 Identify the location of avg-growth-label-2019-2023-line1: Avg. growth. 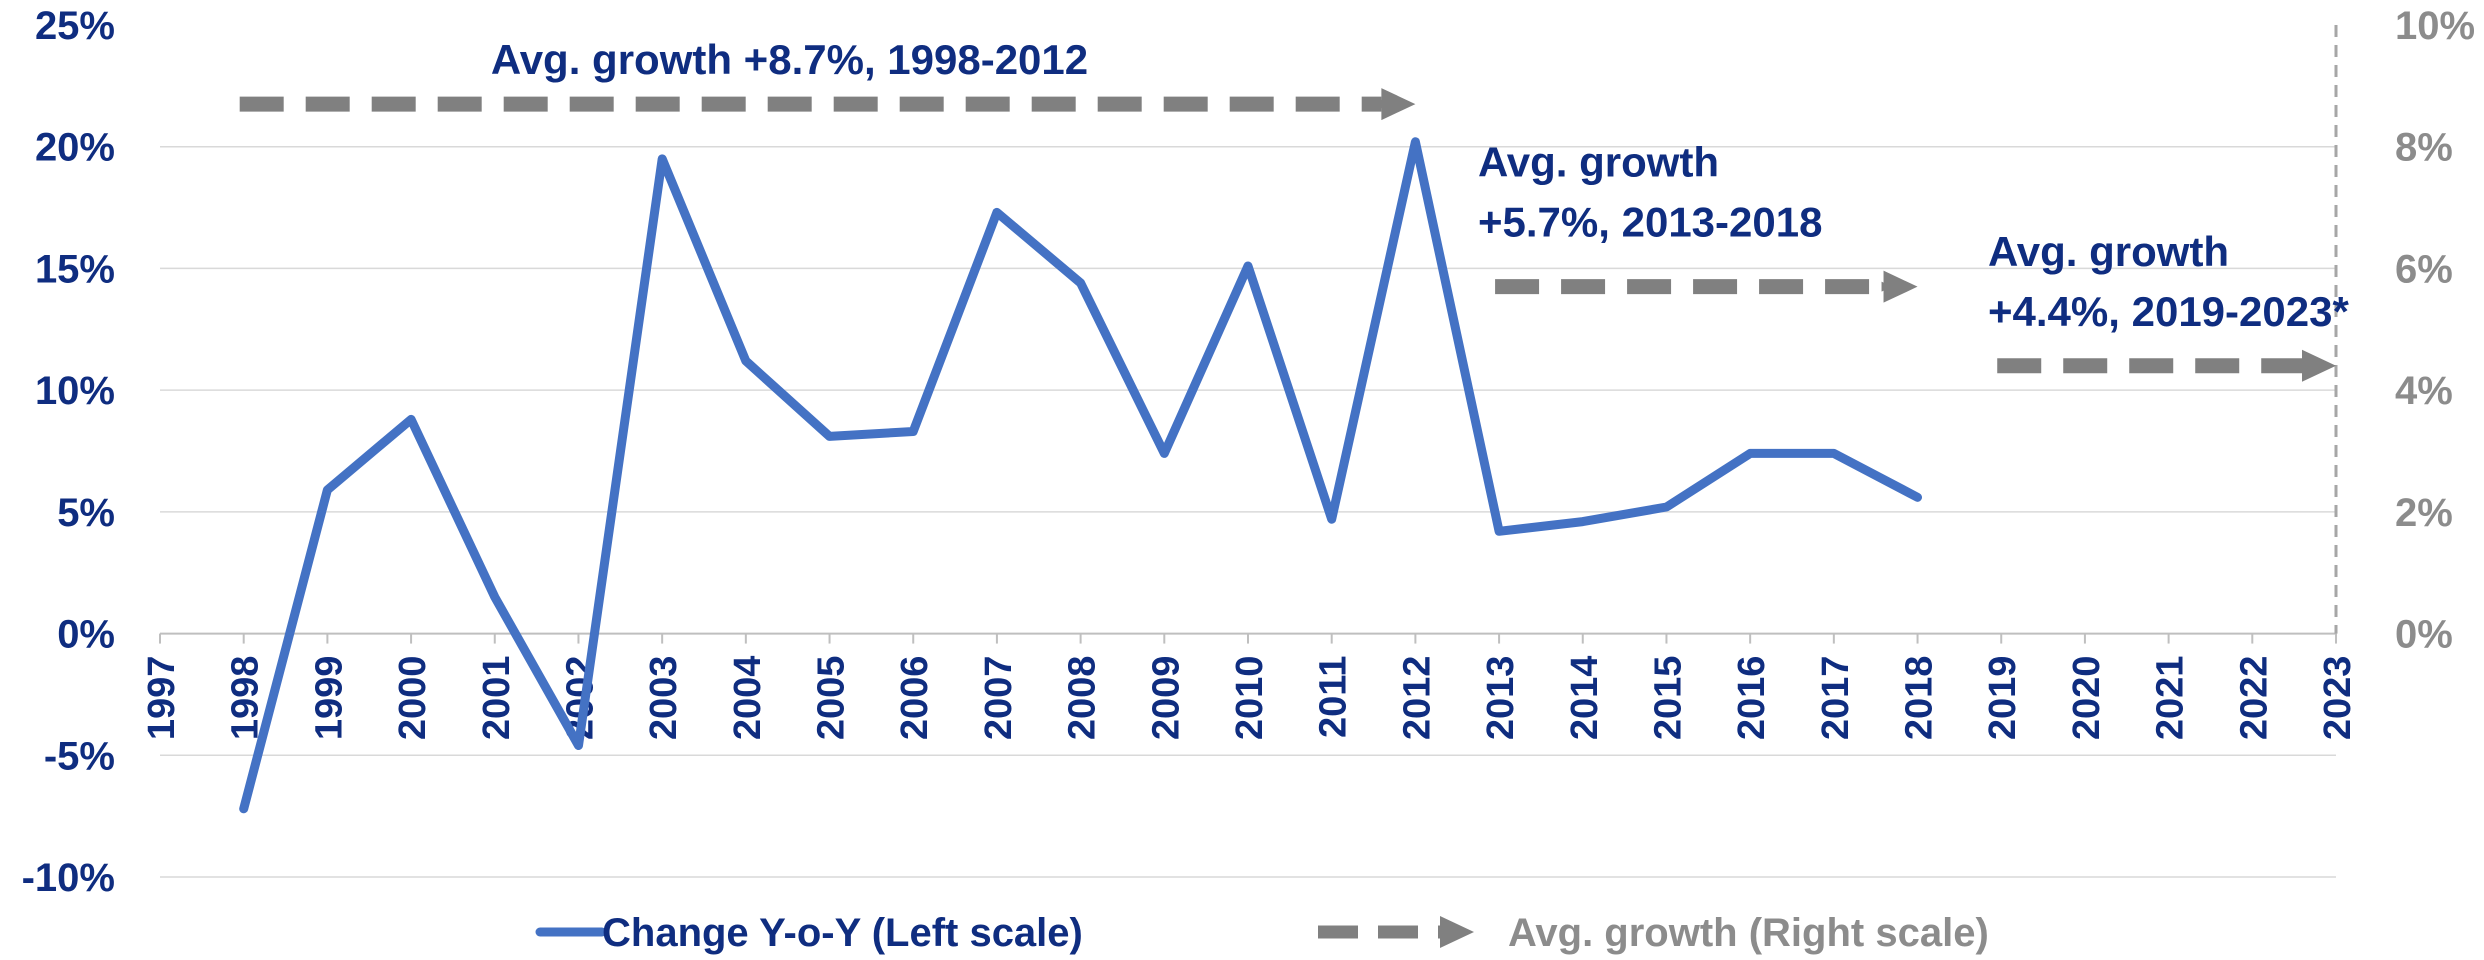
(2108, 251).